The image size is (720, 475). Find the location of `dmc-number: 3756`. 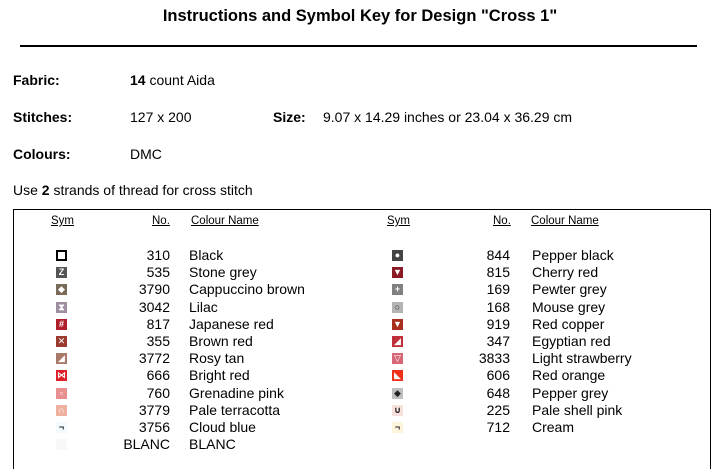

dmc-number: 3756 is located at coordinates (154, 427).